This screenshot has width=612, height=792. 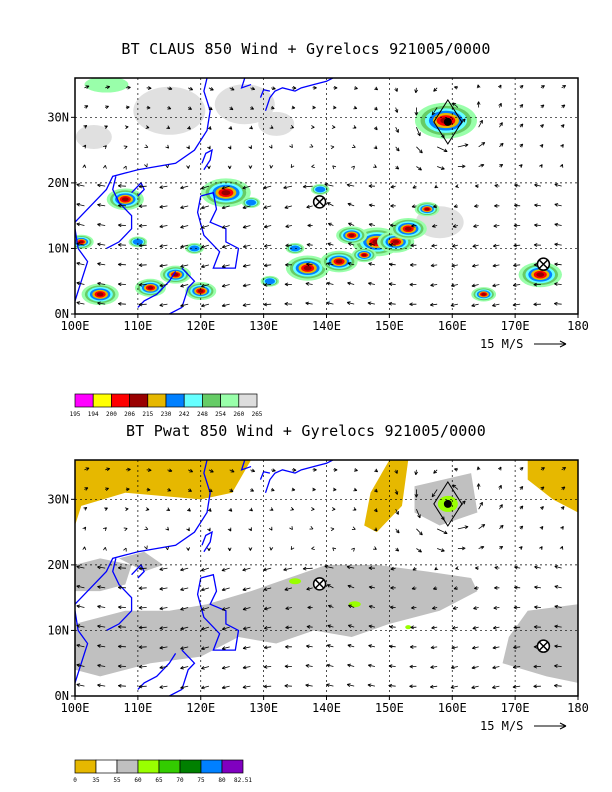 I want to click on coastline, so click(x=82, y=647).